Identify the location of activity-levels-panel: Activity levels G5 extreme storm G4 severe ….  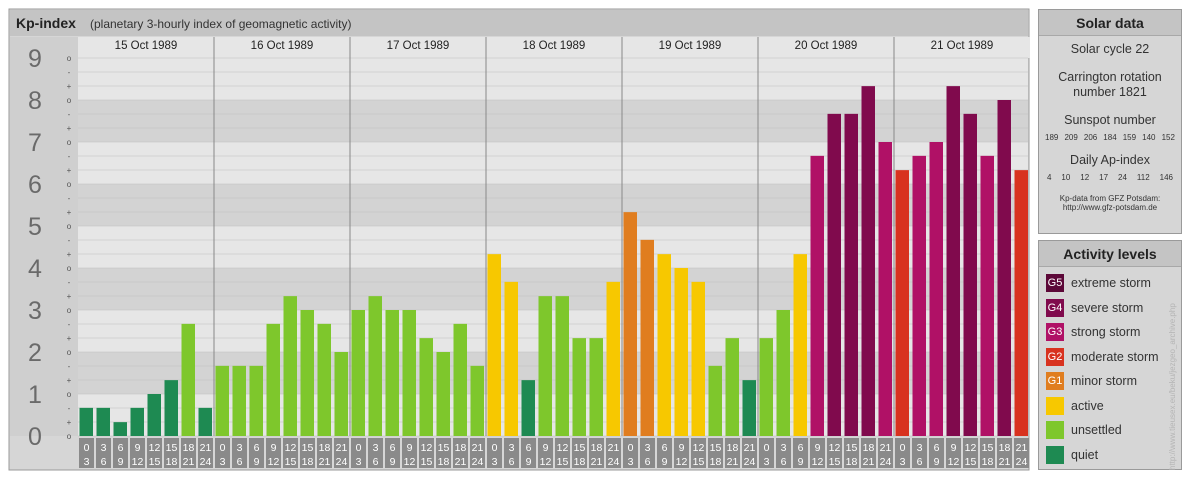
(1110, 355).